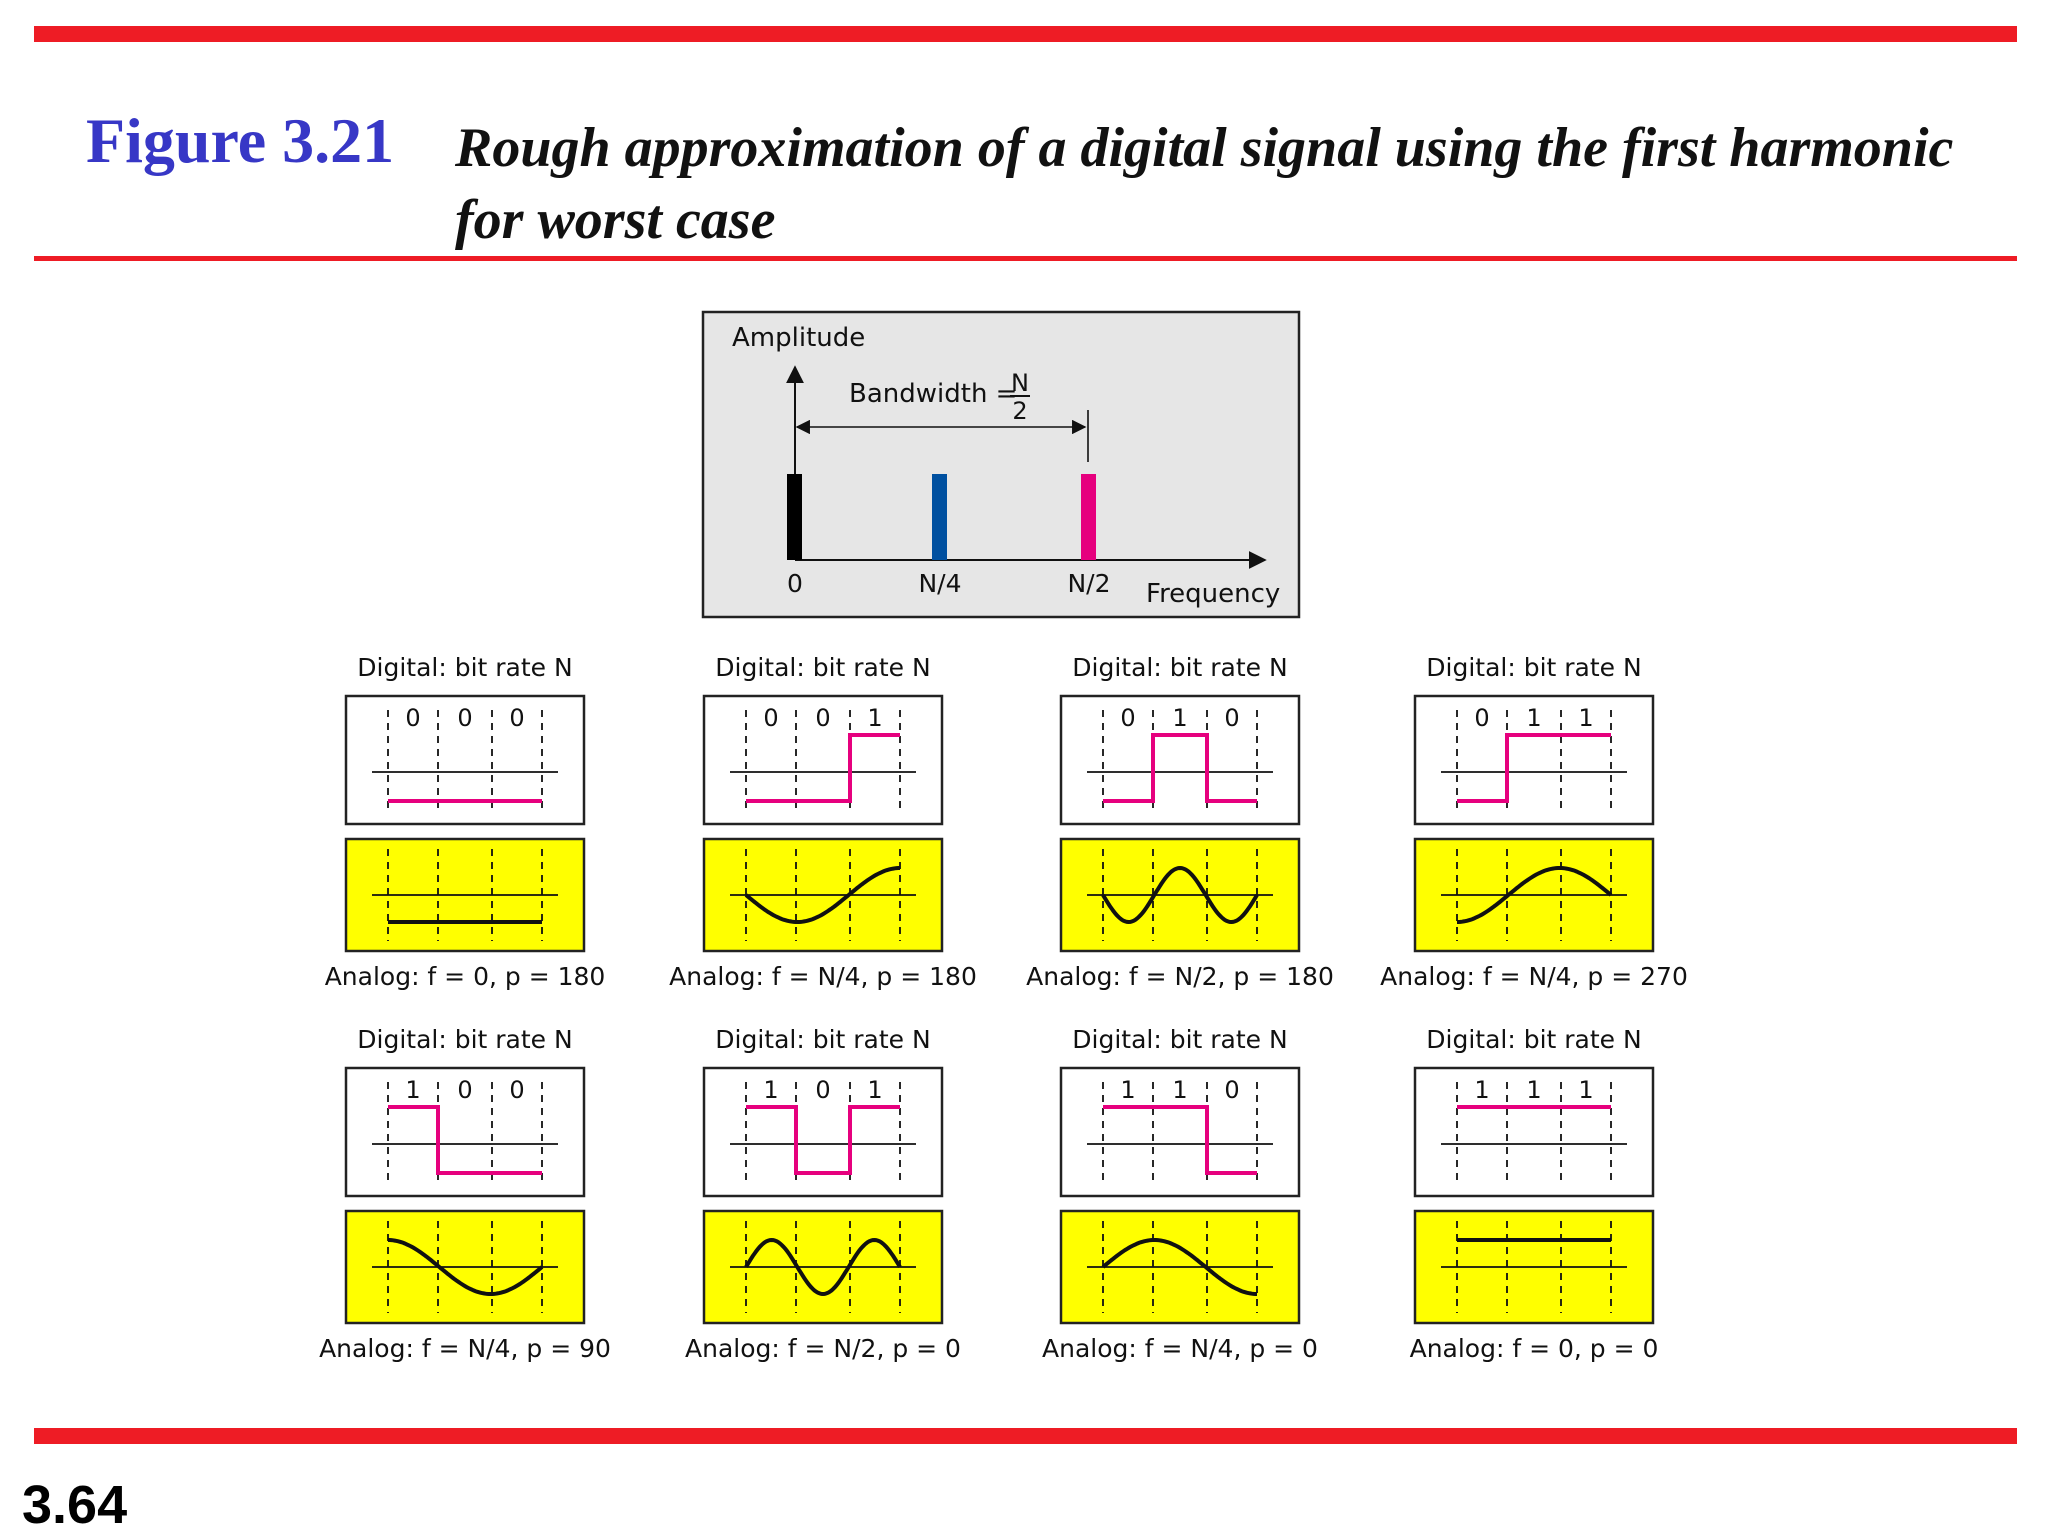 This screenshot has width=2048, height=1536. I want to click on figure-caption-line-2: for worst case, so click(615, 220).